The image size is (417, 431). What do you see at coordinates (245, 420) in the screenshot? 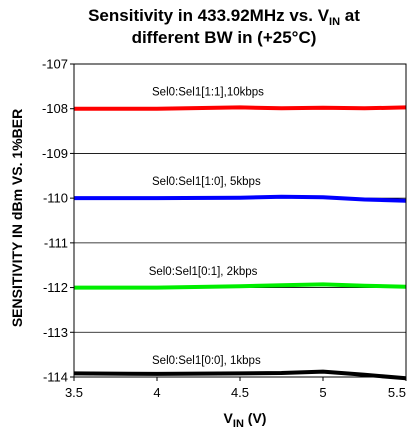
I see `x-axis-label: VIN (V)` at bounding box center [245, 420].